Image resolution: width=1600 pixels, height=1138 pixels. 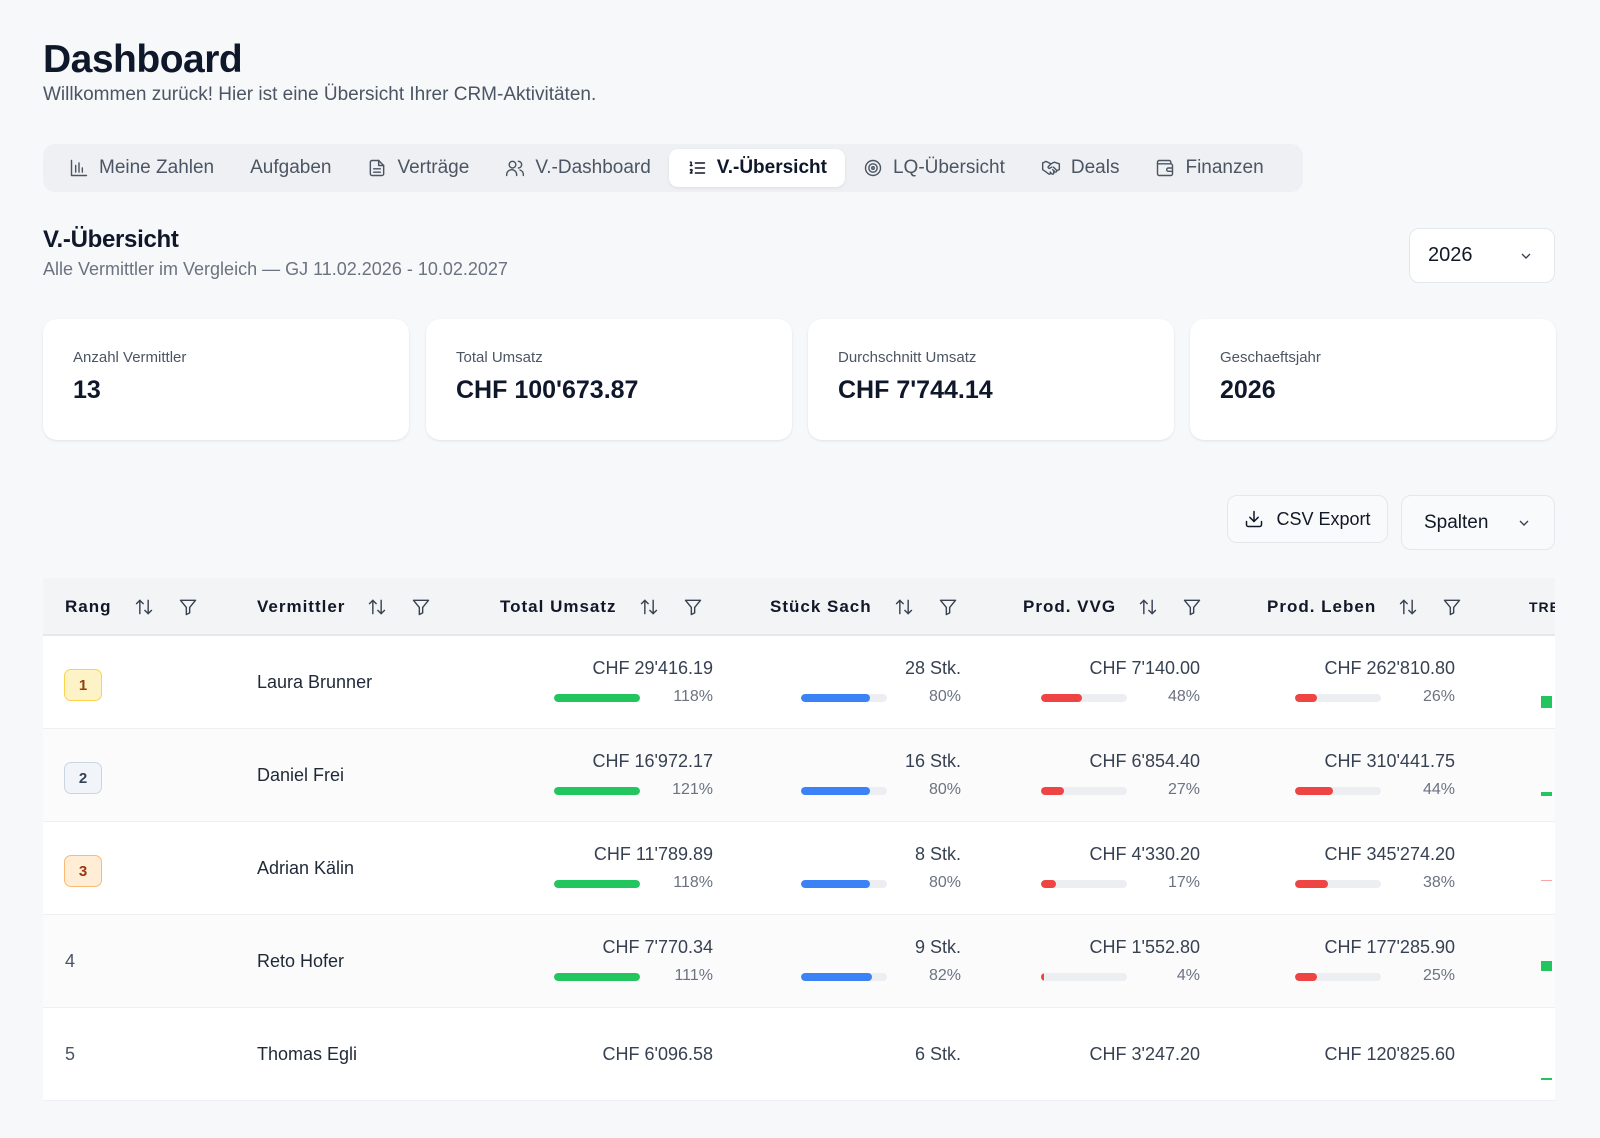 I want to click on csv-export-button: CSV Export, so click(x=1307, y=519).